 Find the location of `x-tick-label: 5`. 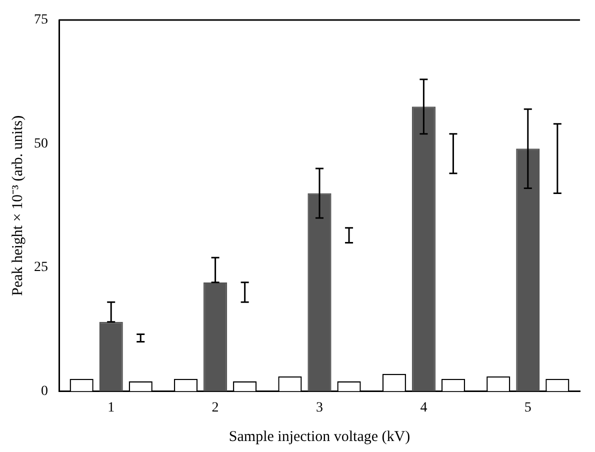

x-tick-label: 5 is located at coordinates (528, 408).